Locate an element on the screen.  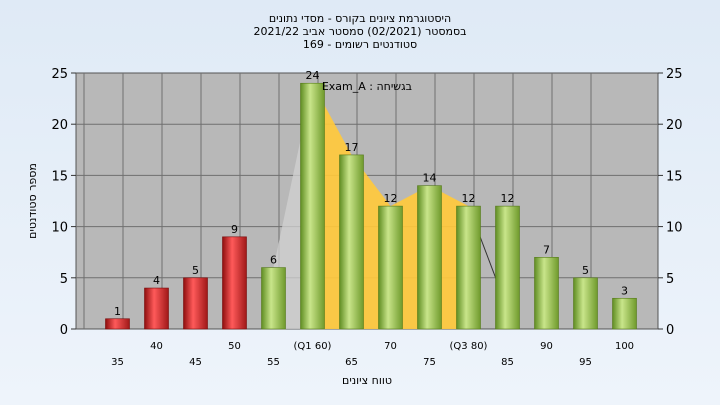
x-tick-label: 70 is located at coordinates (390, 346).